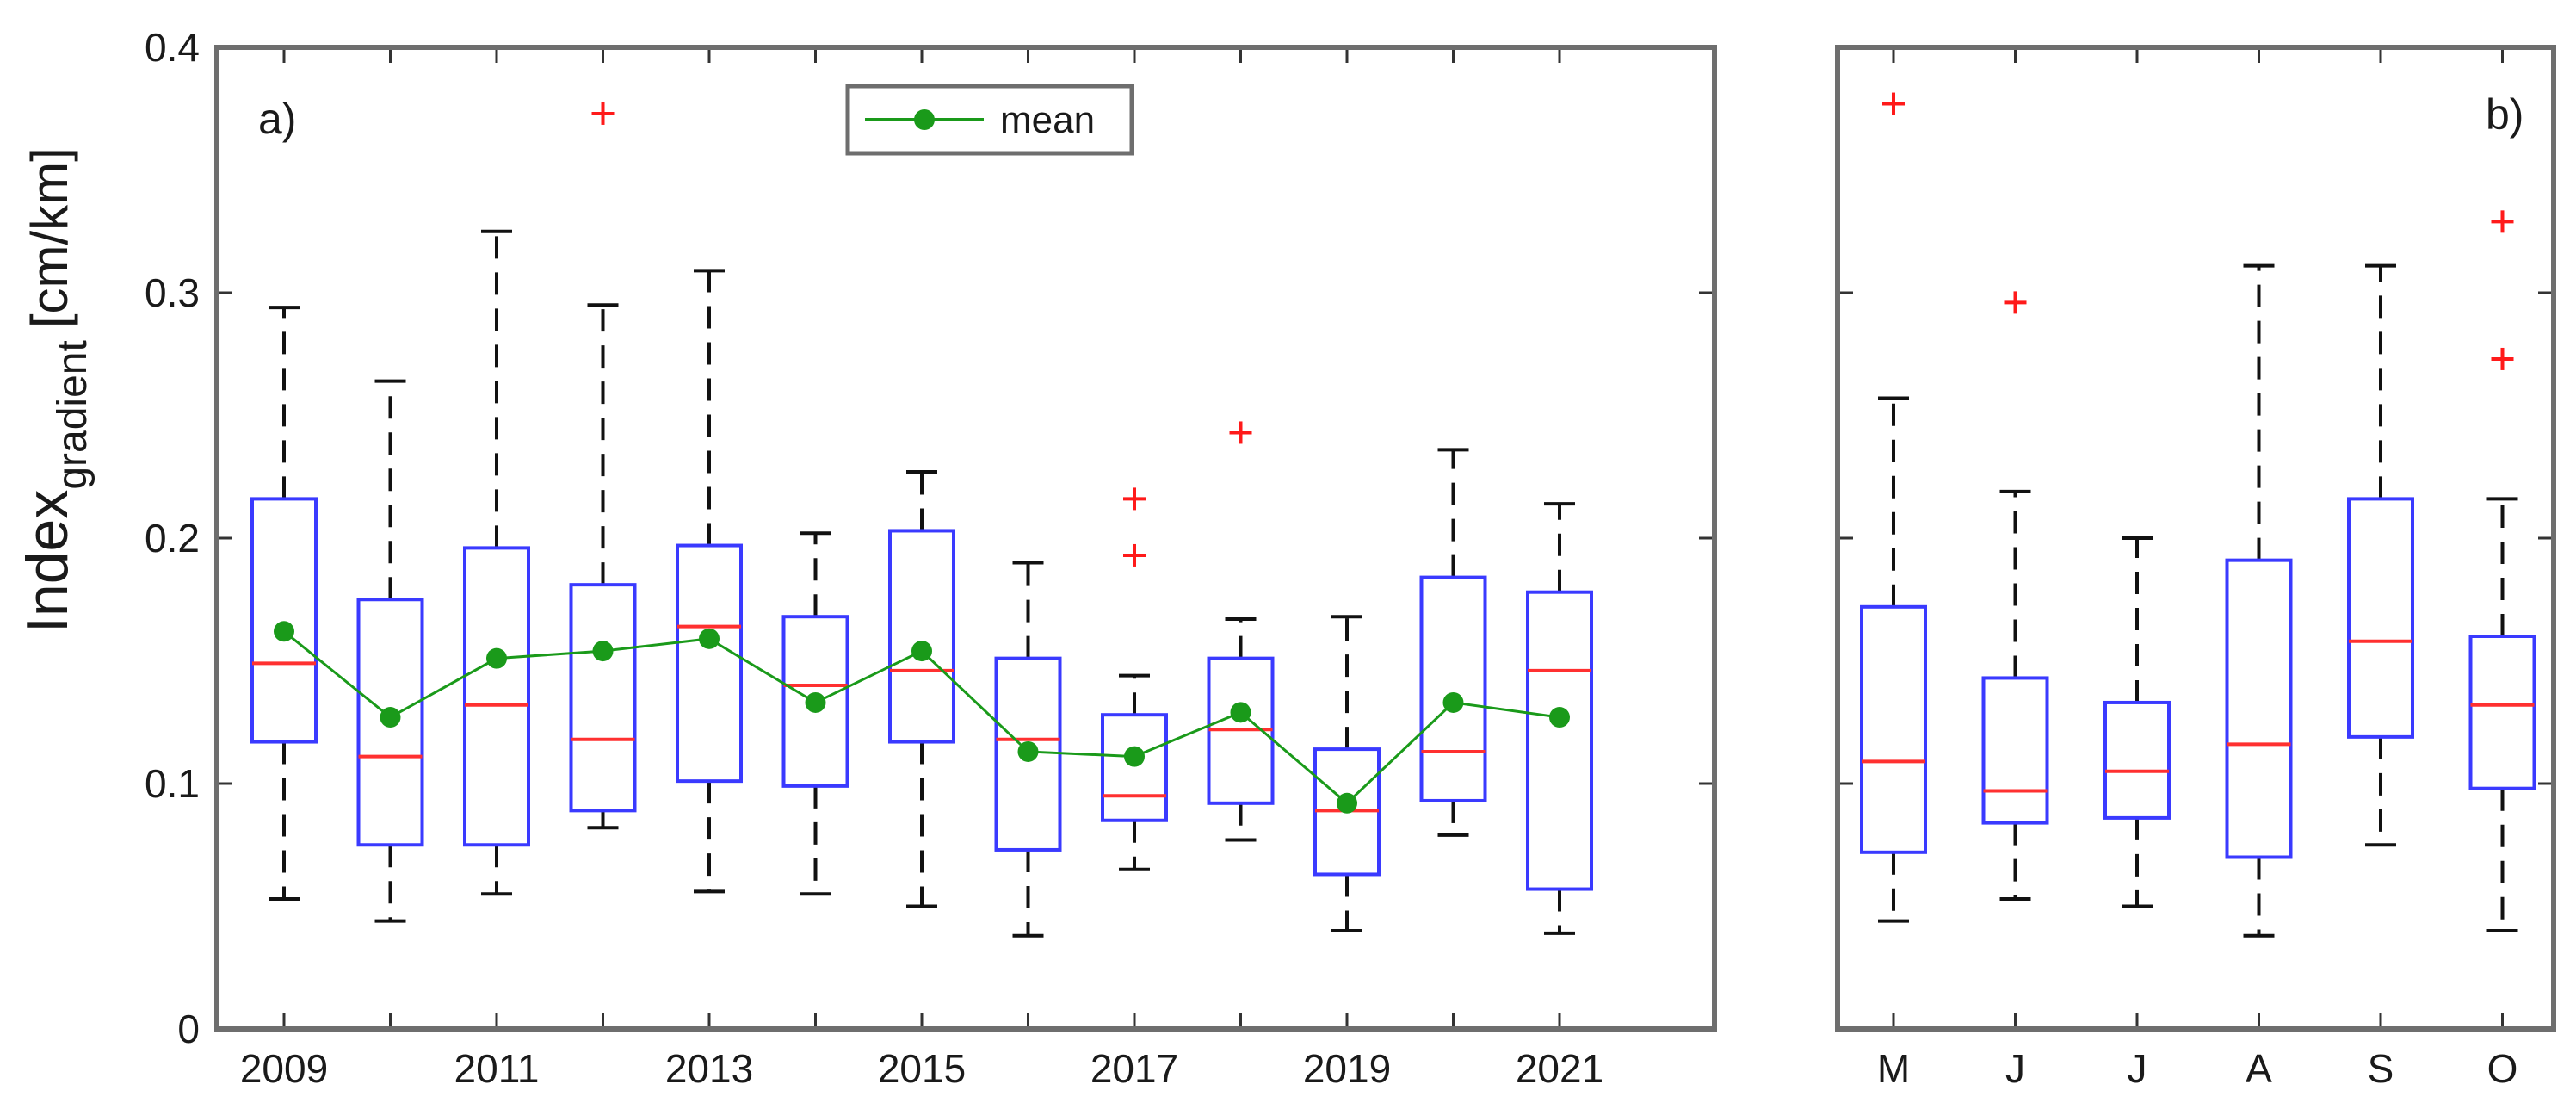 This screenshot has height=1109, width=2576. Describe the element at coordinates (188, 1029) in the screenshot. I see `y-tick-label: 0` at that location.